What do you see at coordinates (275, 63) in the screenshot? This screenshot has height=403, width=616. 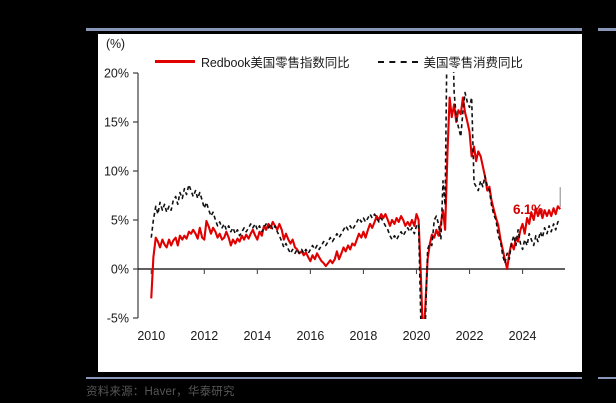 I see `legend-label-redbook: Redbook美国零售指数同比` at bounding box center [275, 63].